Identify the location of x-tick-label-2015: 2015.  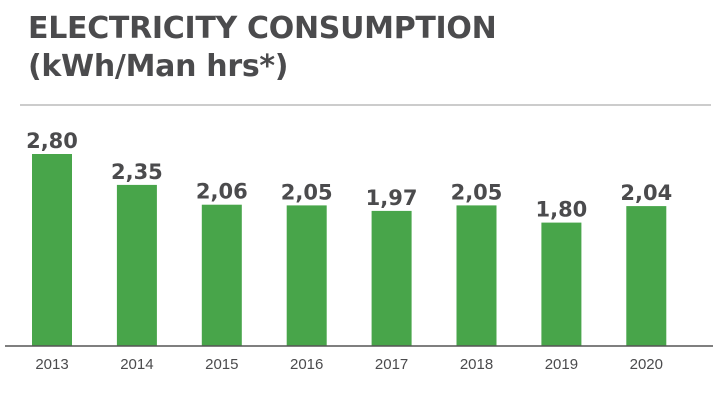
(221, 364).